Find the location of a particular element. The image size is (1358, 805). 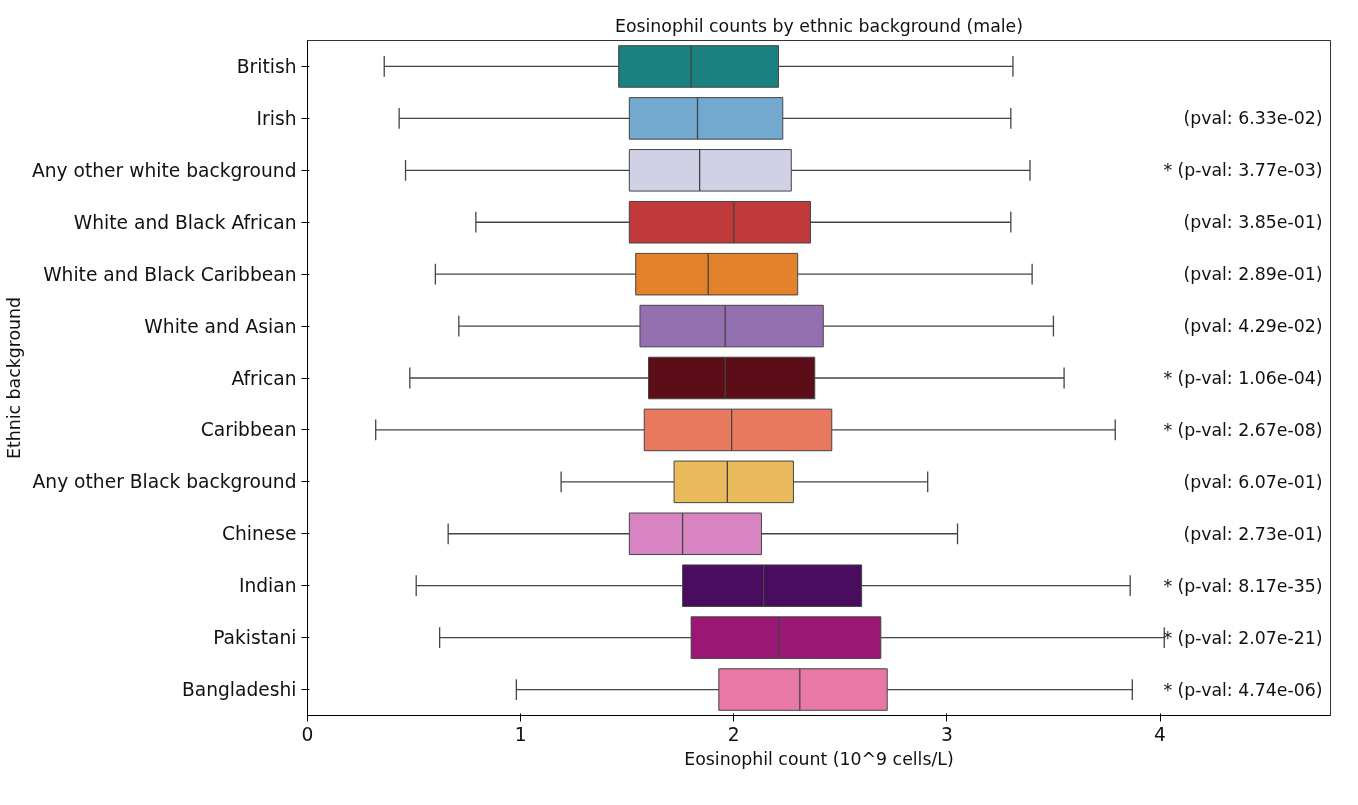

x-axis-title: Eosinophil count (10^9 cells/L) is located at coordinates (819, 758).